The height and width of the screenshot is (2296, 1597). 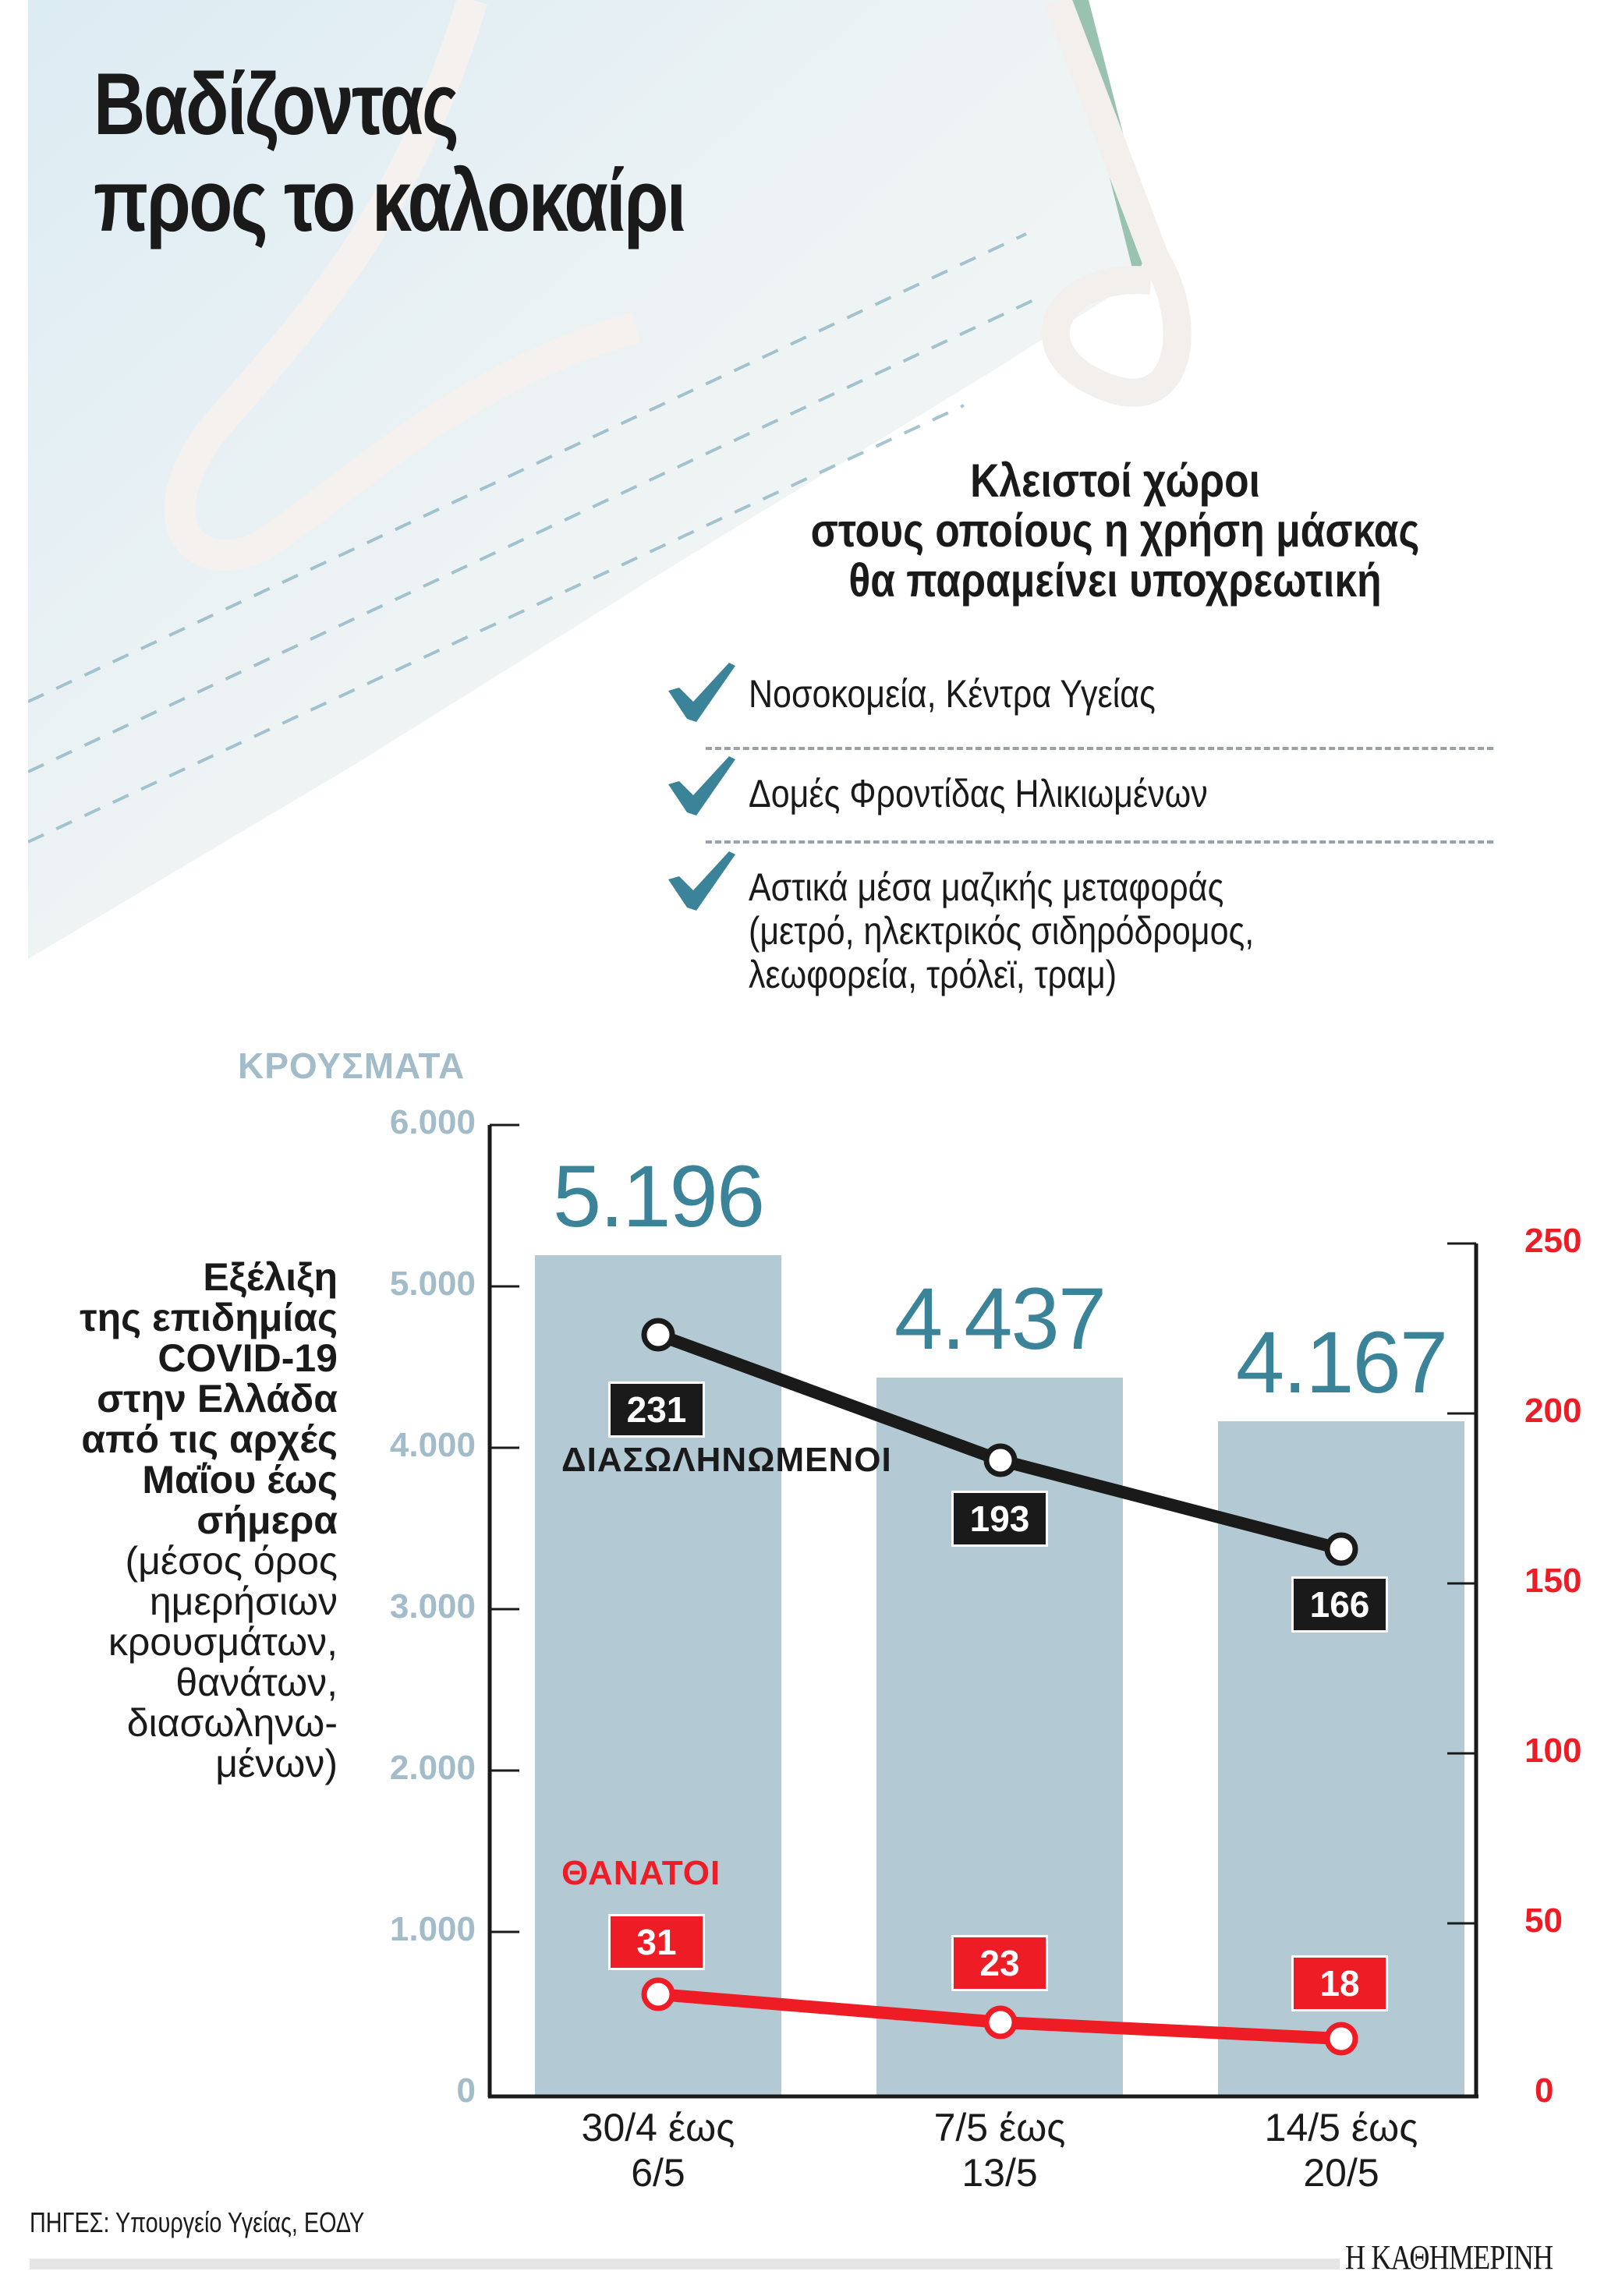 I want to click on x-label-line: 14/5 έως, so click(x=1341, y=2127).